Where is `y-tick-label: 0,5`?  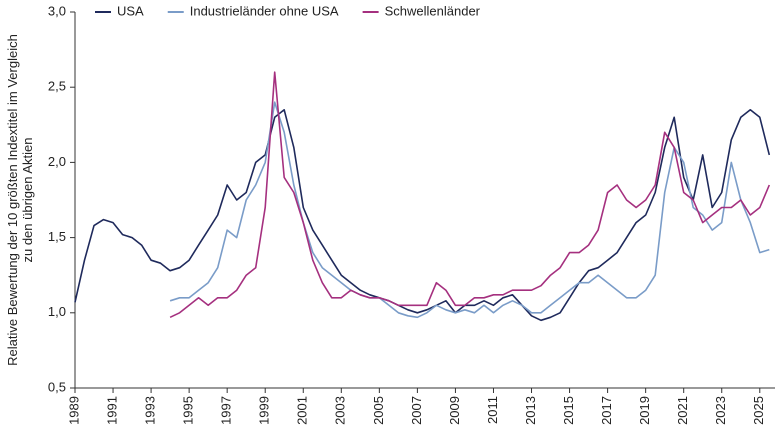
y-tick-label: 0,5 is located at coordinates (57, 386).